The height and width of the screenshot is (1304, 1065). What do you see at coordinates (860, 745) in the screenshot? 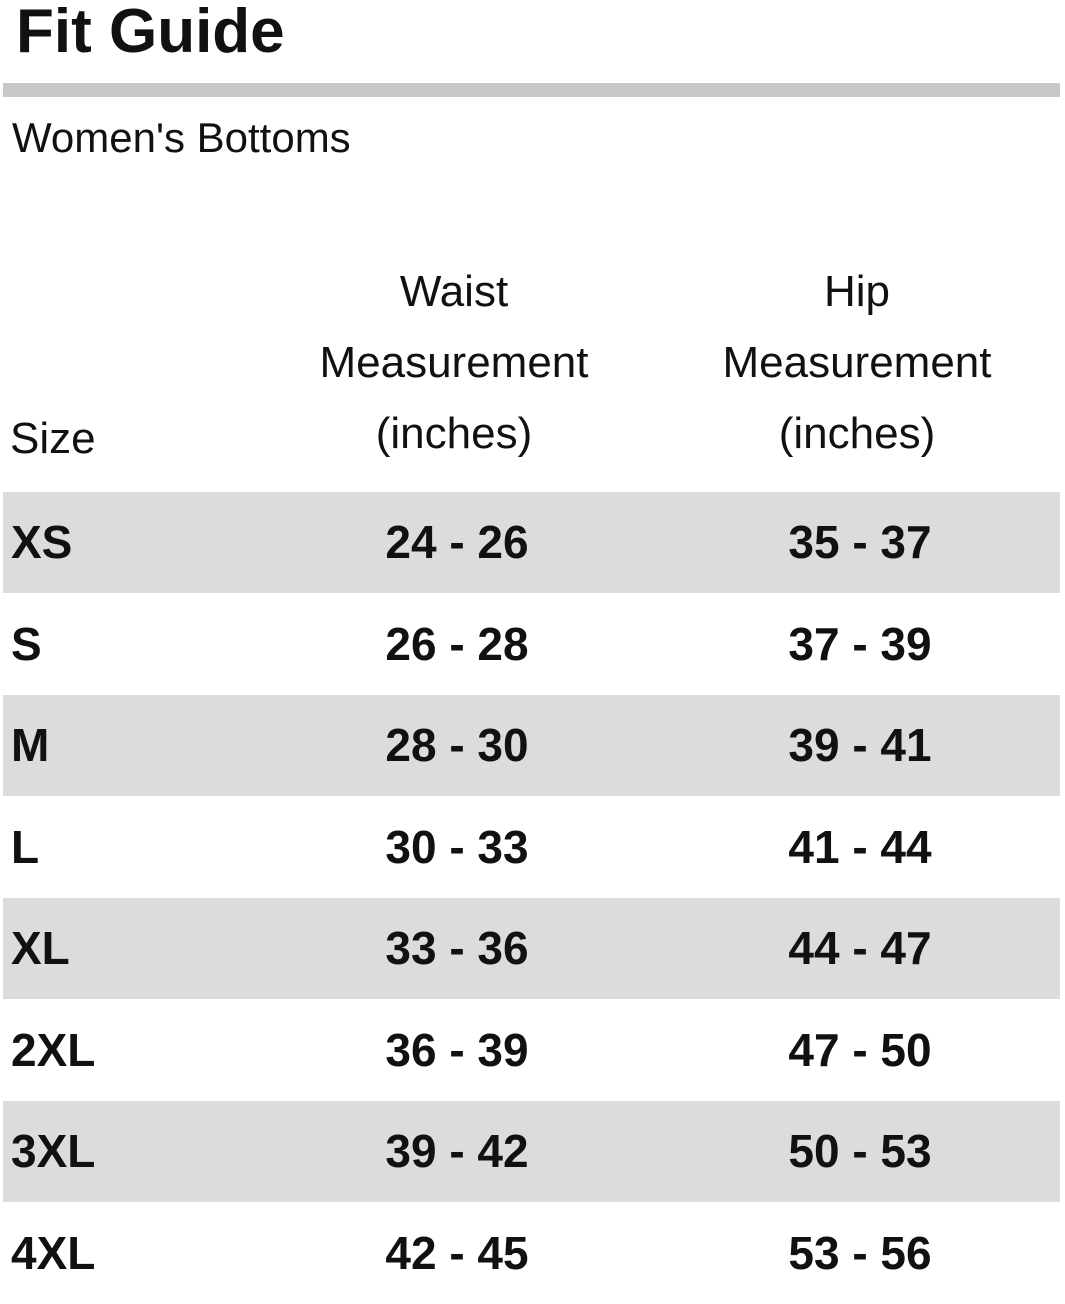
I see `measurement-cell: 39 - 41` at bounding box center [860, 745].